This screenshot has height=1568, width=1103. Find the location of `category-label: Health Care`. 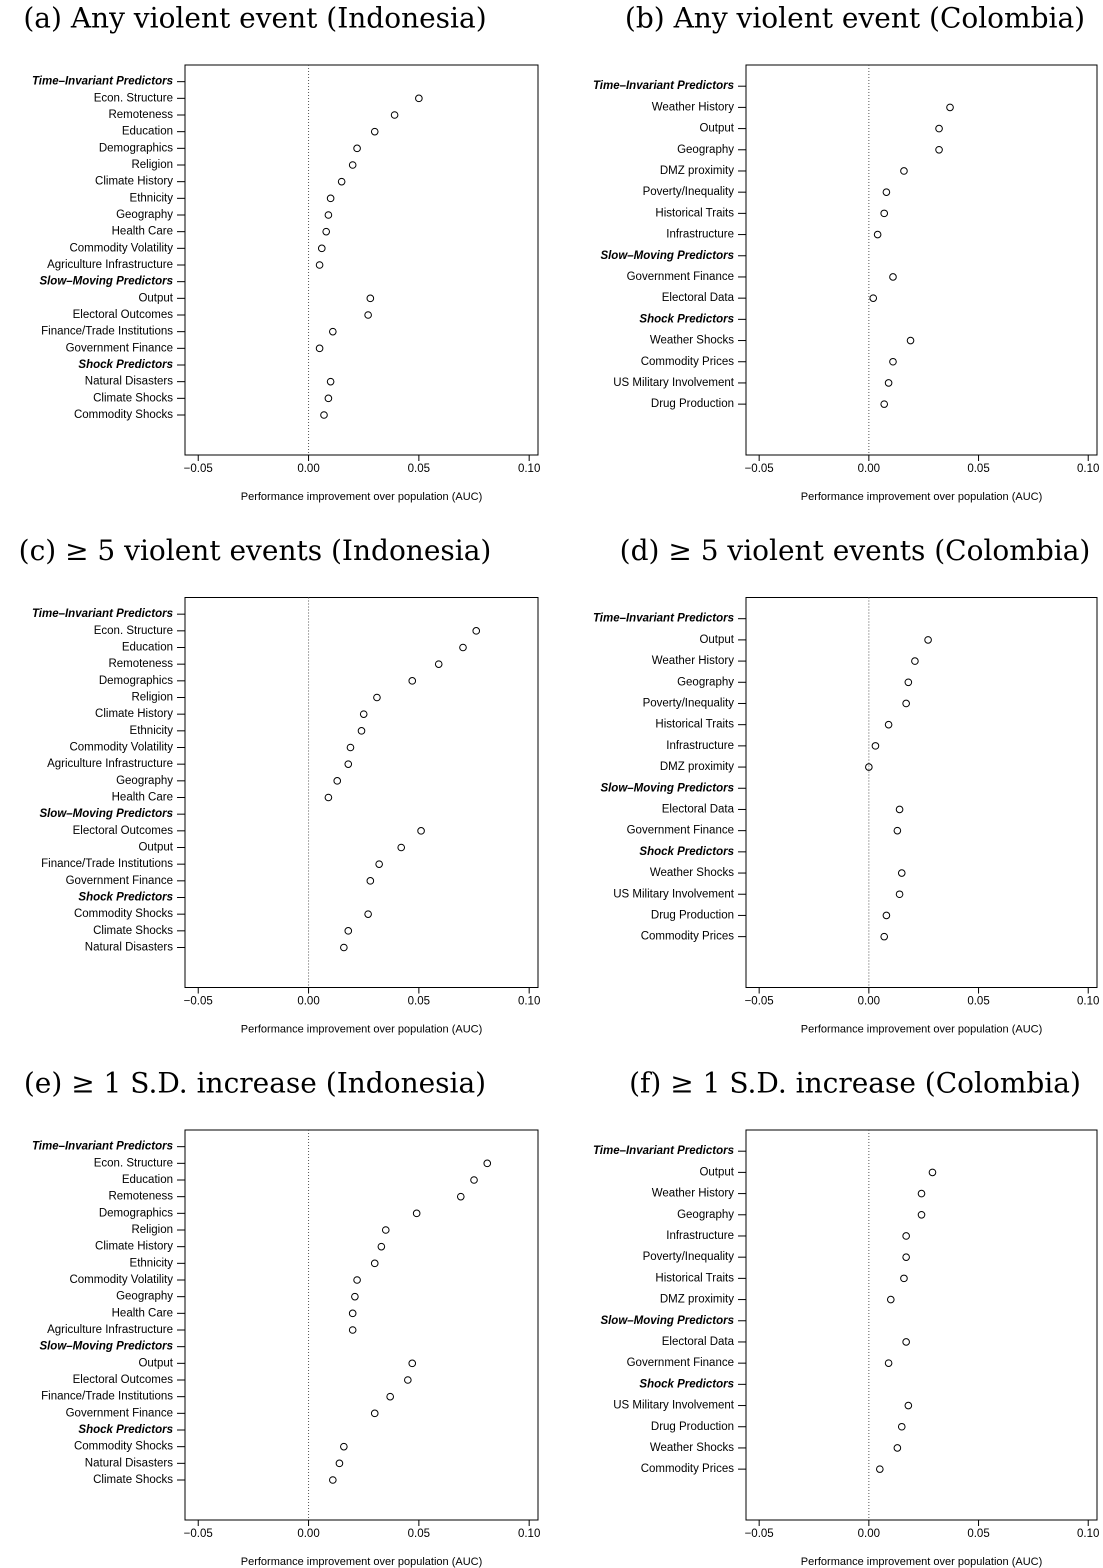

category-label: Health Care is located at coordinates (142, 798).